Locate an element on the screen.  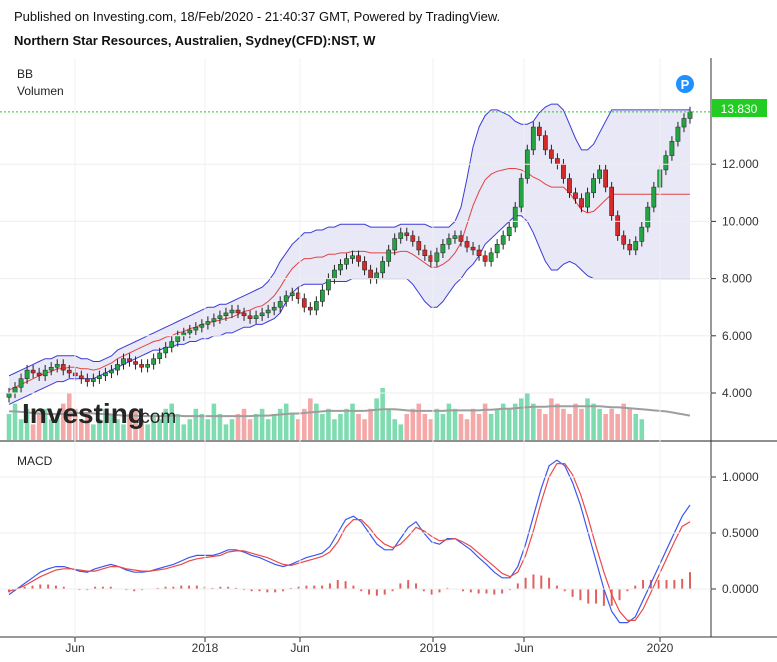
x-tick-label: 2019 is located at coordinates (433, 648).